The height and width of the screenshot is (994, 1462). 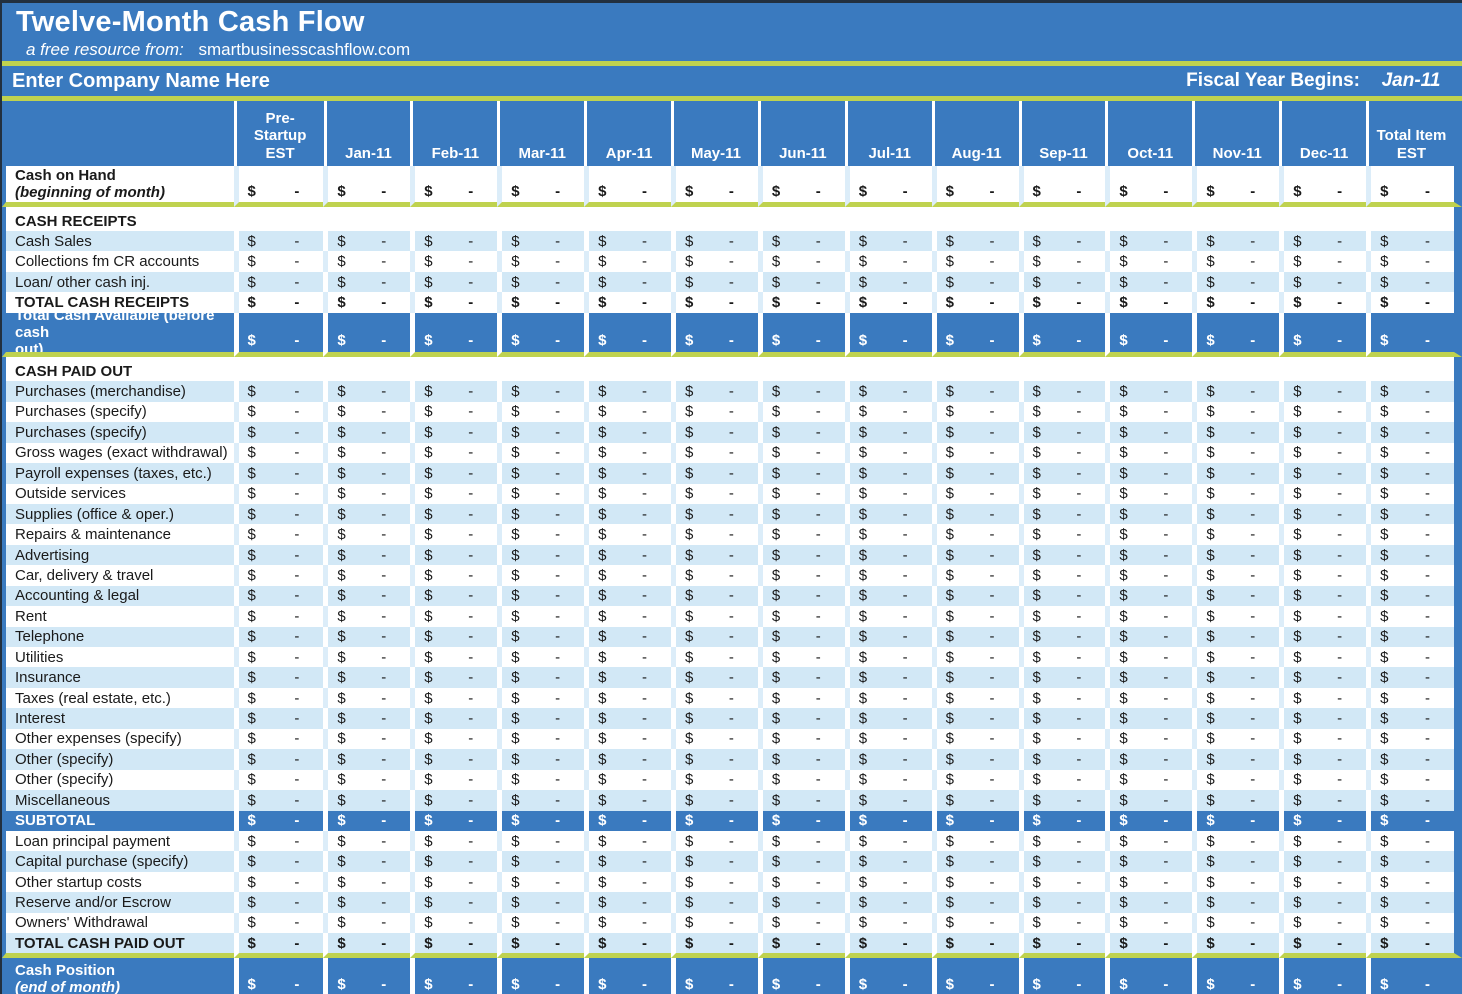 What do you see at coordinates (118, 882) in the screenshot?
I see `row-label: Other startup costs` at bounding box center [118, 882].